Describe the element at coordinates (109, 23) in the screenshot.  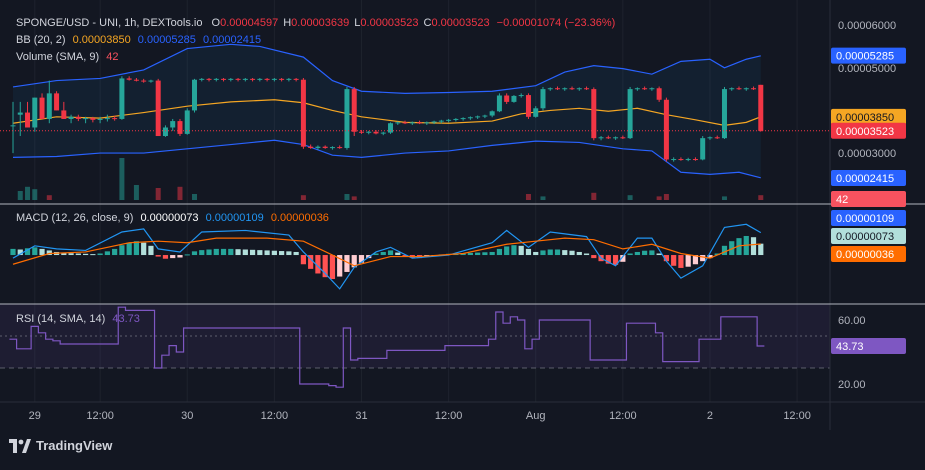
I see `symbol-title: SPONGE/USD - UNI, 1h, DEXTools.io` at that location.